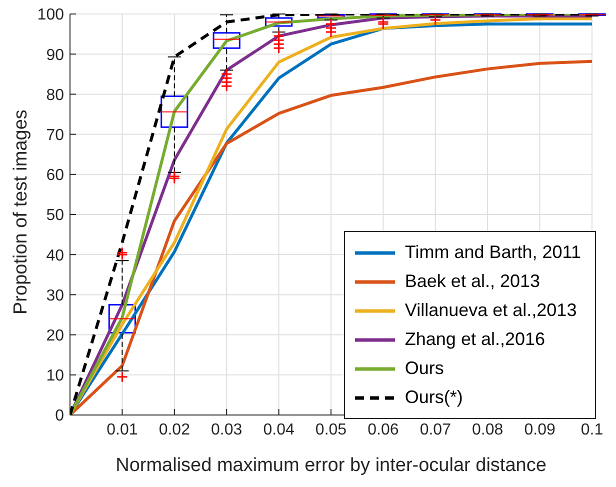 The width and height of the screenshot is (616, 487). What do you see at coordinates (55, 95) in the screenshot?
I see `y-tick-label: 80` at bounding box center [55, 95].